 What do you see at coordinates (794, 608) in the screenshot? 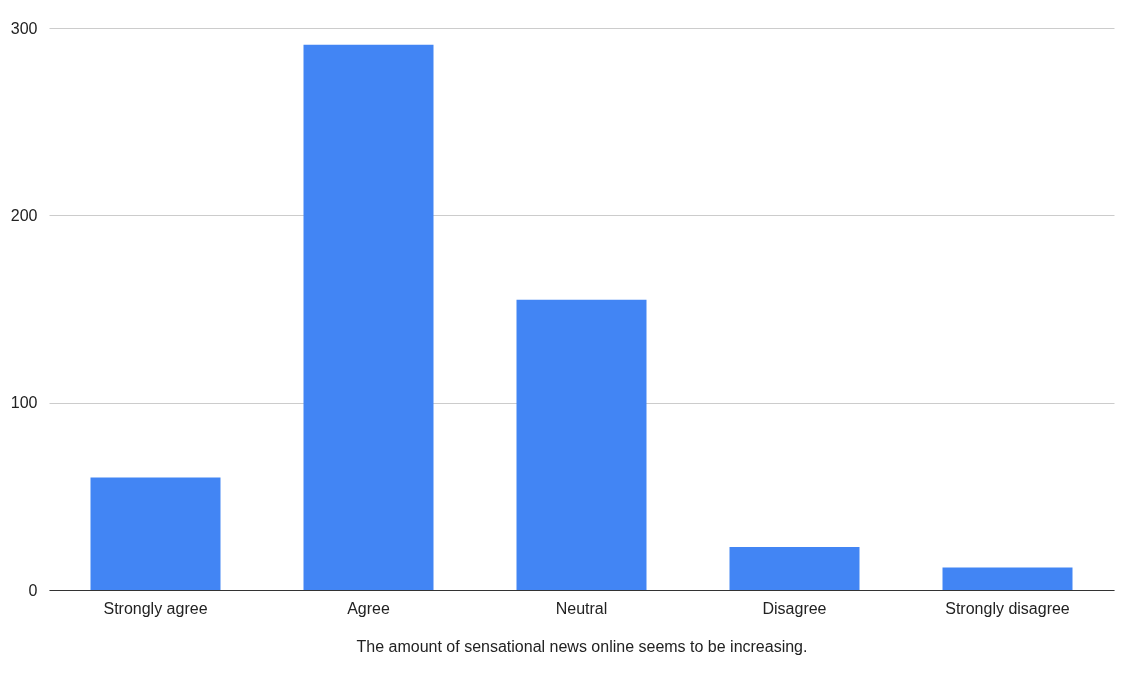
I see `x-tick-label: Disagree` at bounding box center [794, 608].